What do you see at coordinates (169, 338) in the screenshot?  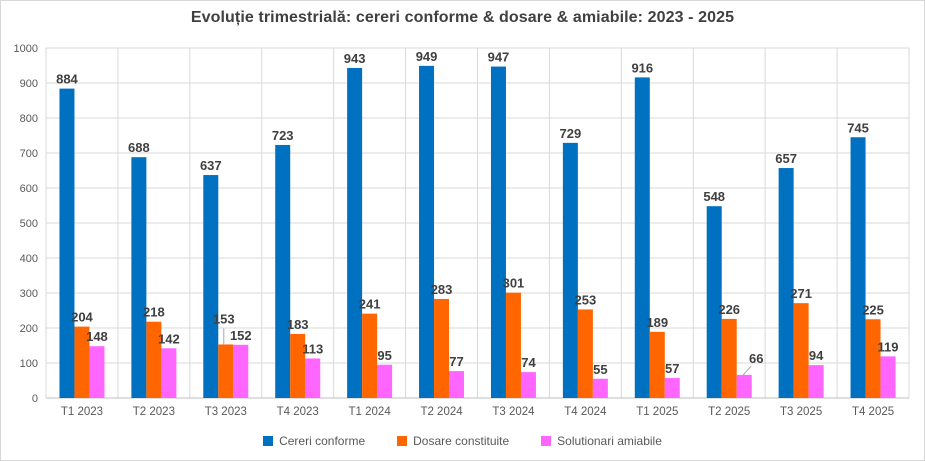 I see `bar-value-label: 142` at bounding box center [169, 338].